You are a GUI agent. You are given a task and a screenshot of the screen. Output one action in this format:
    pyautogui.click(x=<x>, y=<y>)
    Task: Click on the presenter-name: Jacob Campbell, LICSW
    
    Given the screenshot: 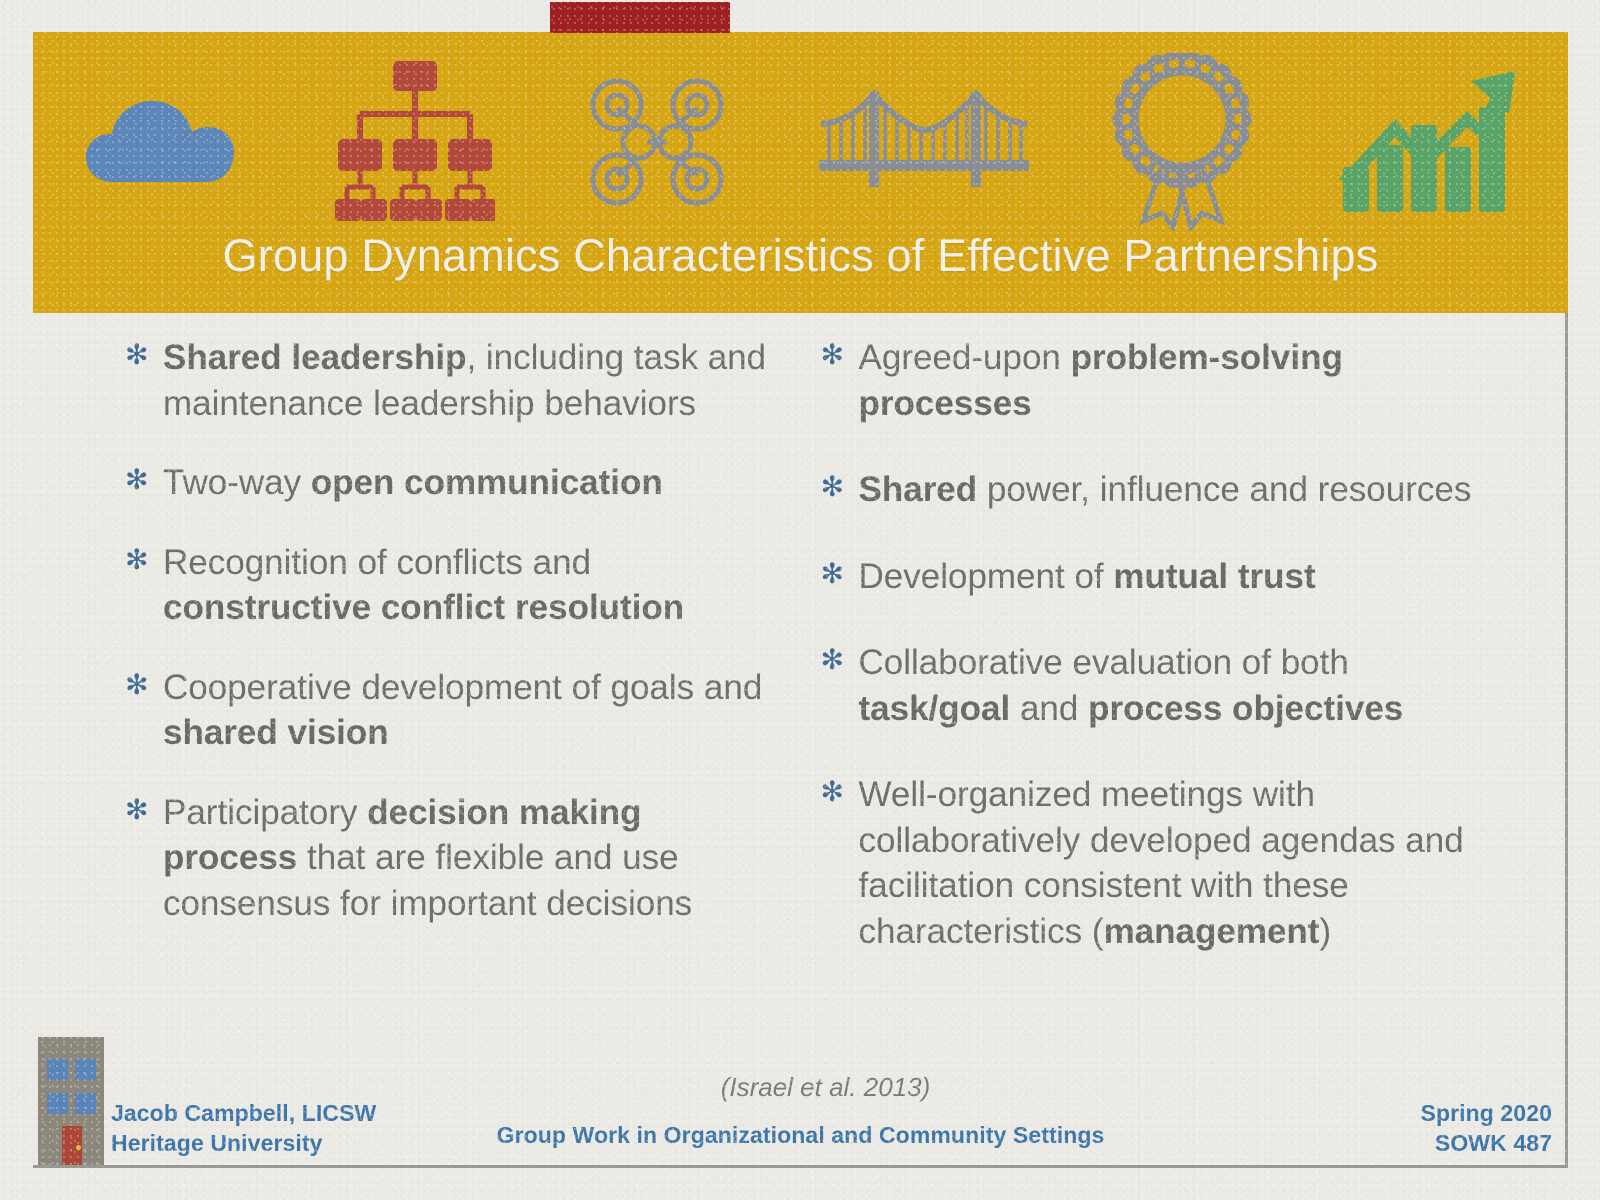 What is the action you would take?
    pyautogui.click(x=244, y=1113)
    